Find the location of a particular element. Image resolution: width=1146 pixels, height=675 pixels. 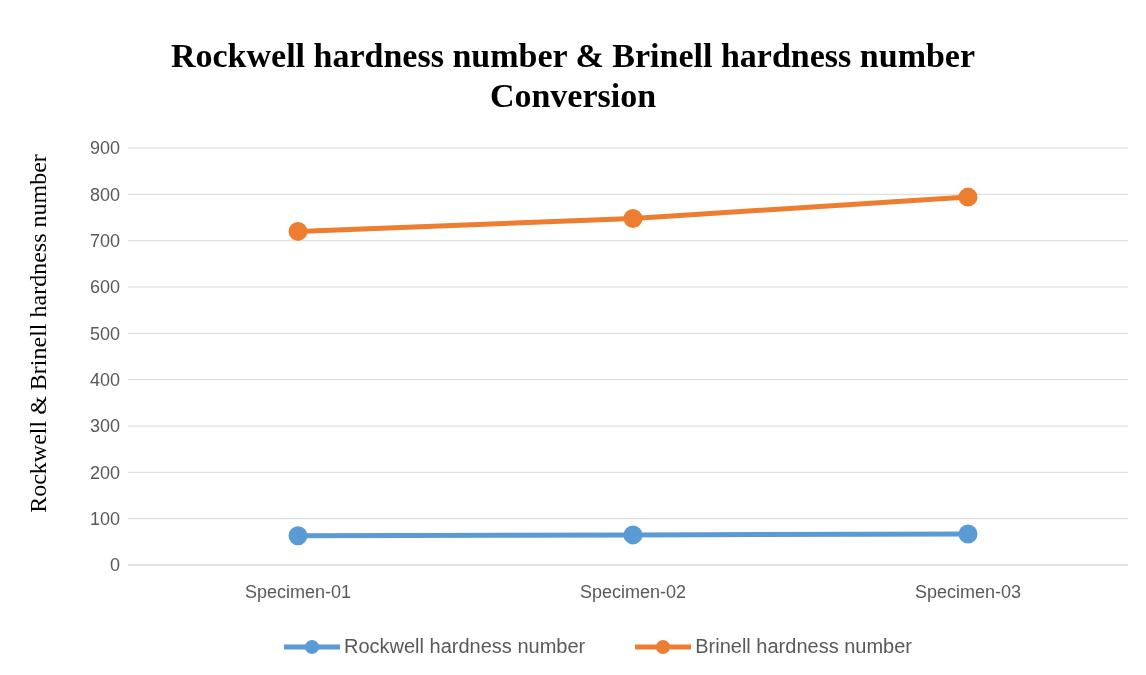

y-tick-label: 300 is located at coordinates (104, 426).